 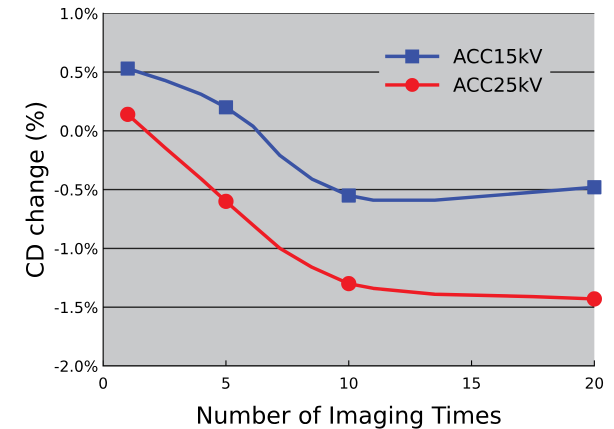 I want to click on y-tick-label: -1.5%, so click(x=76, y=308).